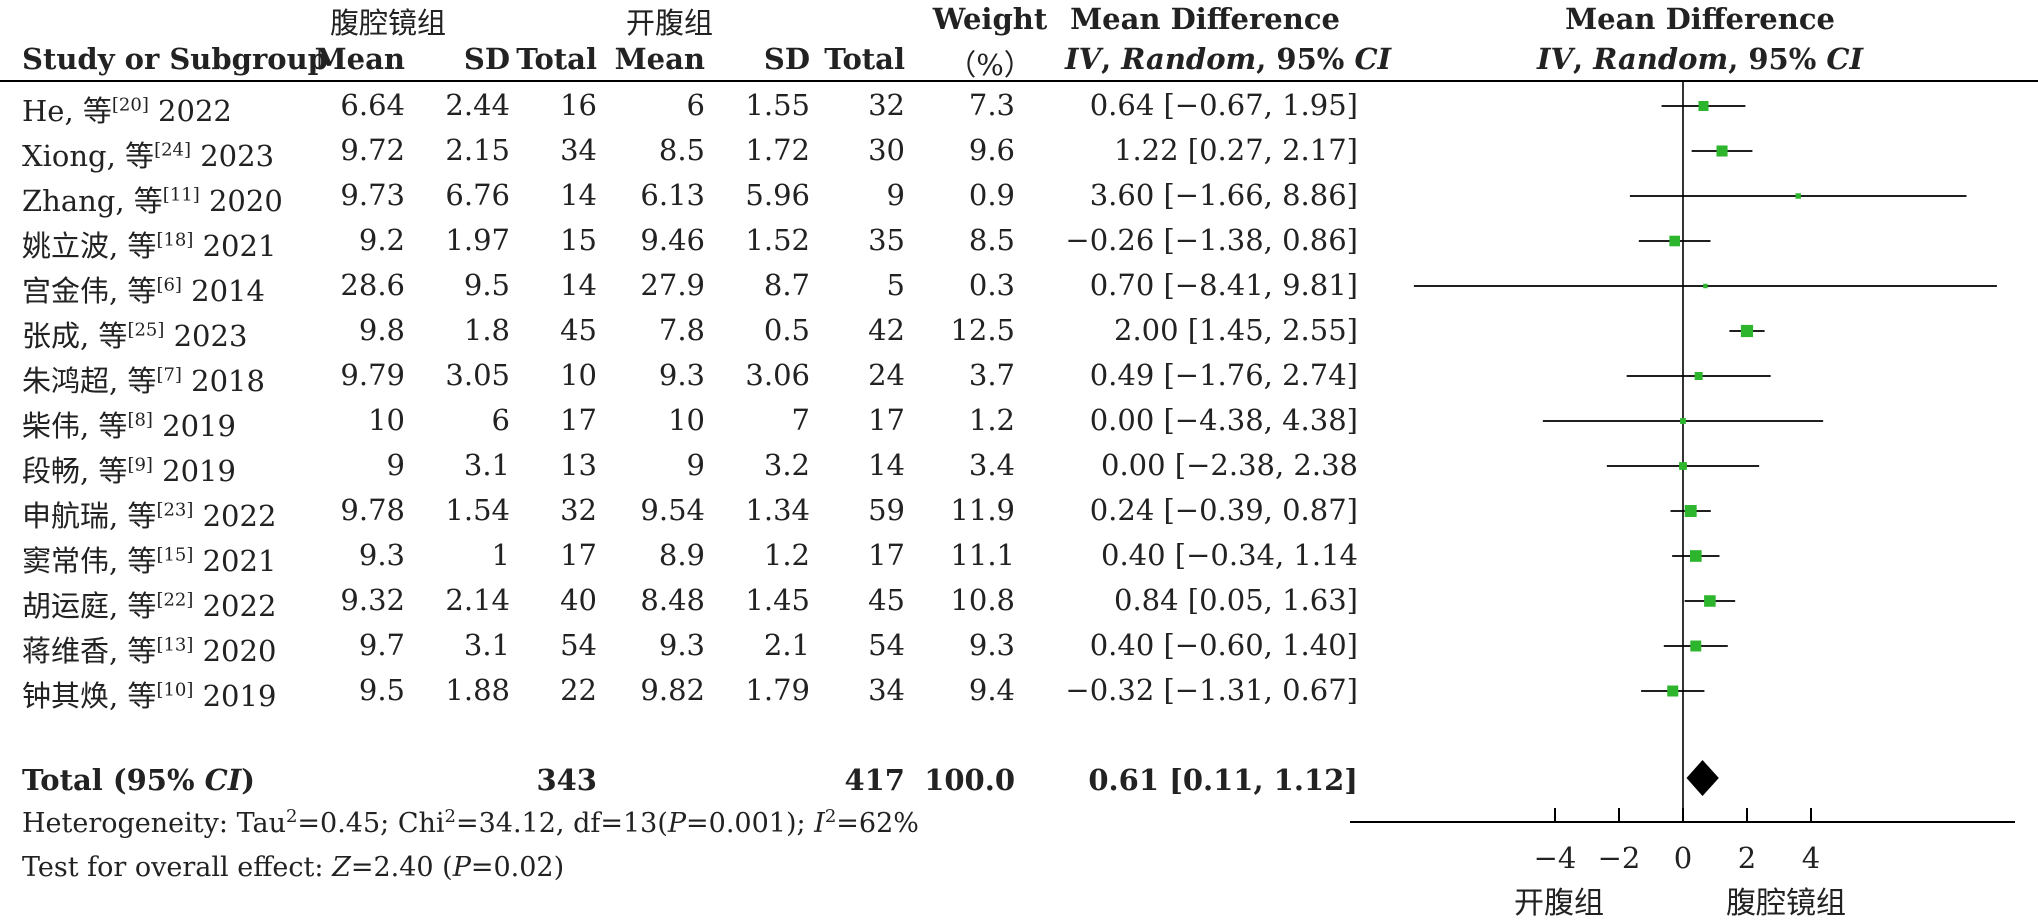 The width and height of the screenshot is (2038, 922). What do you see at coordinates (486, 285) in the screenshot?
I see `study-sd1: 9.5` at bounding box center [486, 285].